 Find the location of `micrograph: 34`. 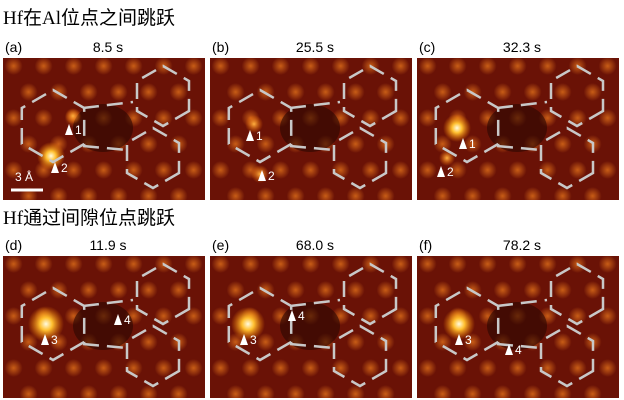

micrograph: 34 is located at coordinates (104, 327).